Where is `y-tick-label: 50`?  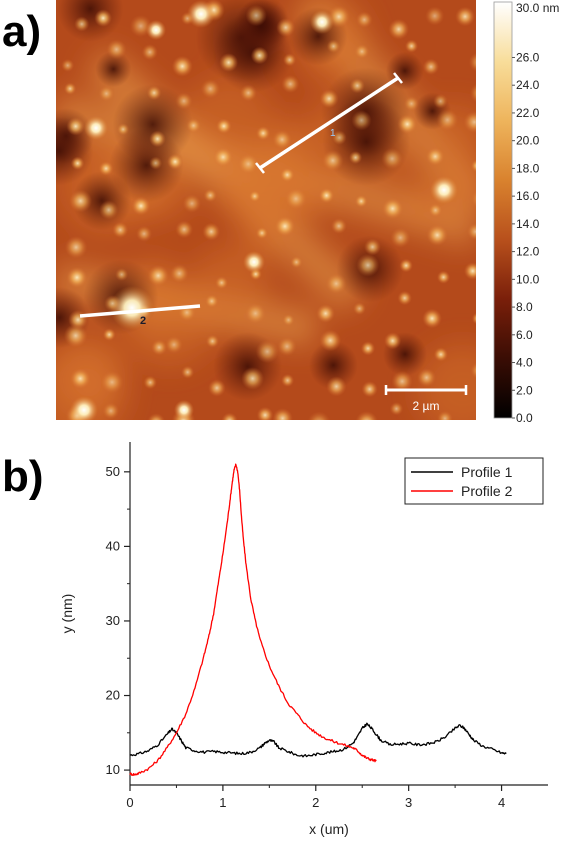 y-tick-label: 50 is located at coordinates (113, 471).